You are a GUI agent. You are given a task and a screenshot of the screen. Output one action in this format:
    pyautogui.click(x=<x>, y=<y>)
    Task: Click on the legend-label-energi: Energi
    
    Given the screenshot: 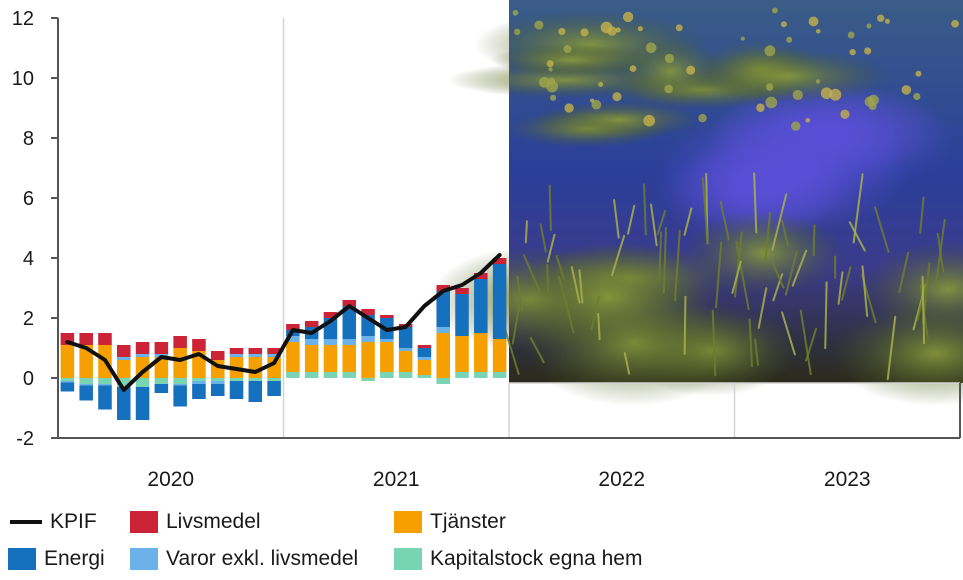 What is the action you would take?
    pyautogui.click(x=74, y=558)
    